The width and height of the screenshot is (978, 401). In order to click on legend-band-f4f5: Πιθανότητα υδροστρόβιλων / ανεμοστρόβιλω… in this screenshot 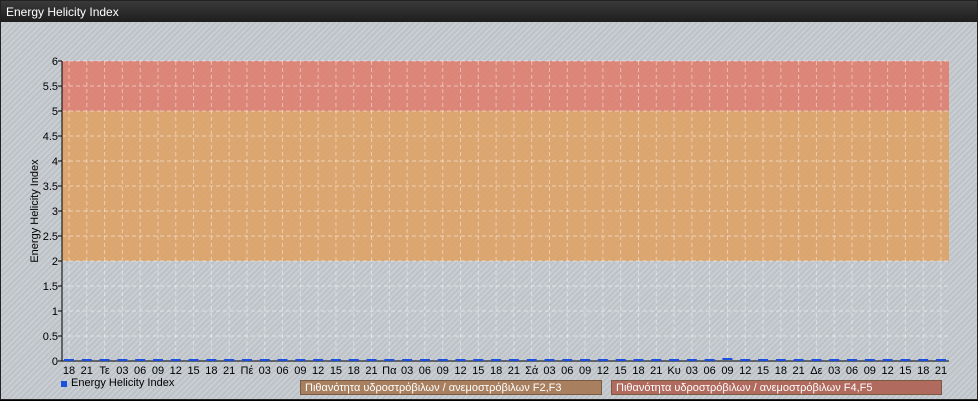, I will do `click(776, 387)`.